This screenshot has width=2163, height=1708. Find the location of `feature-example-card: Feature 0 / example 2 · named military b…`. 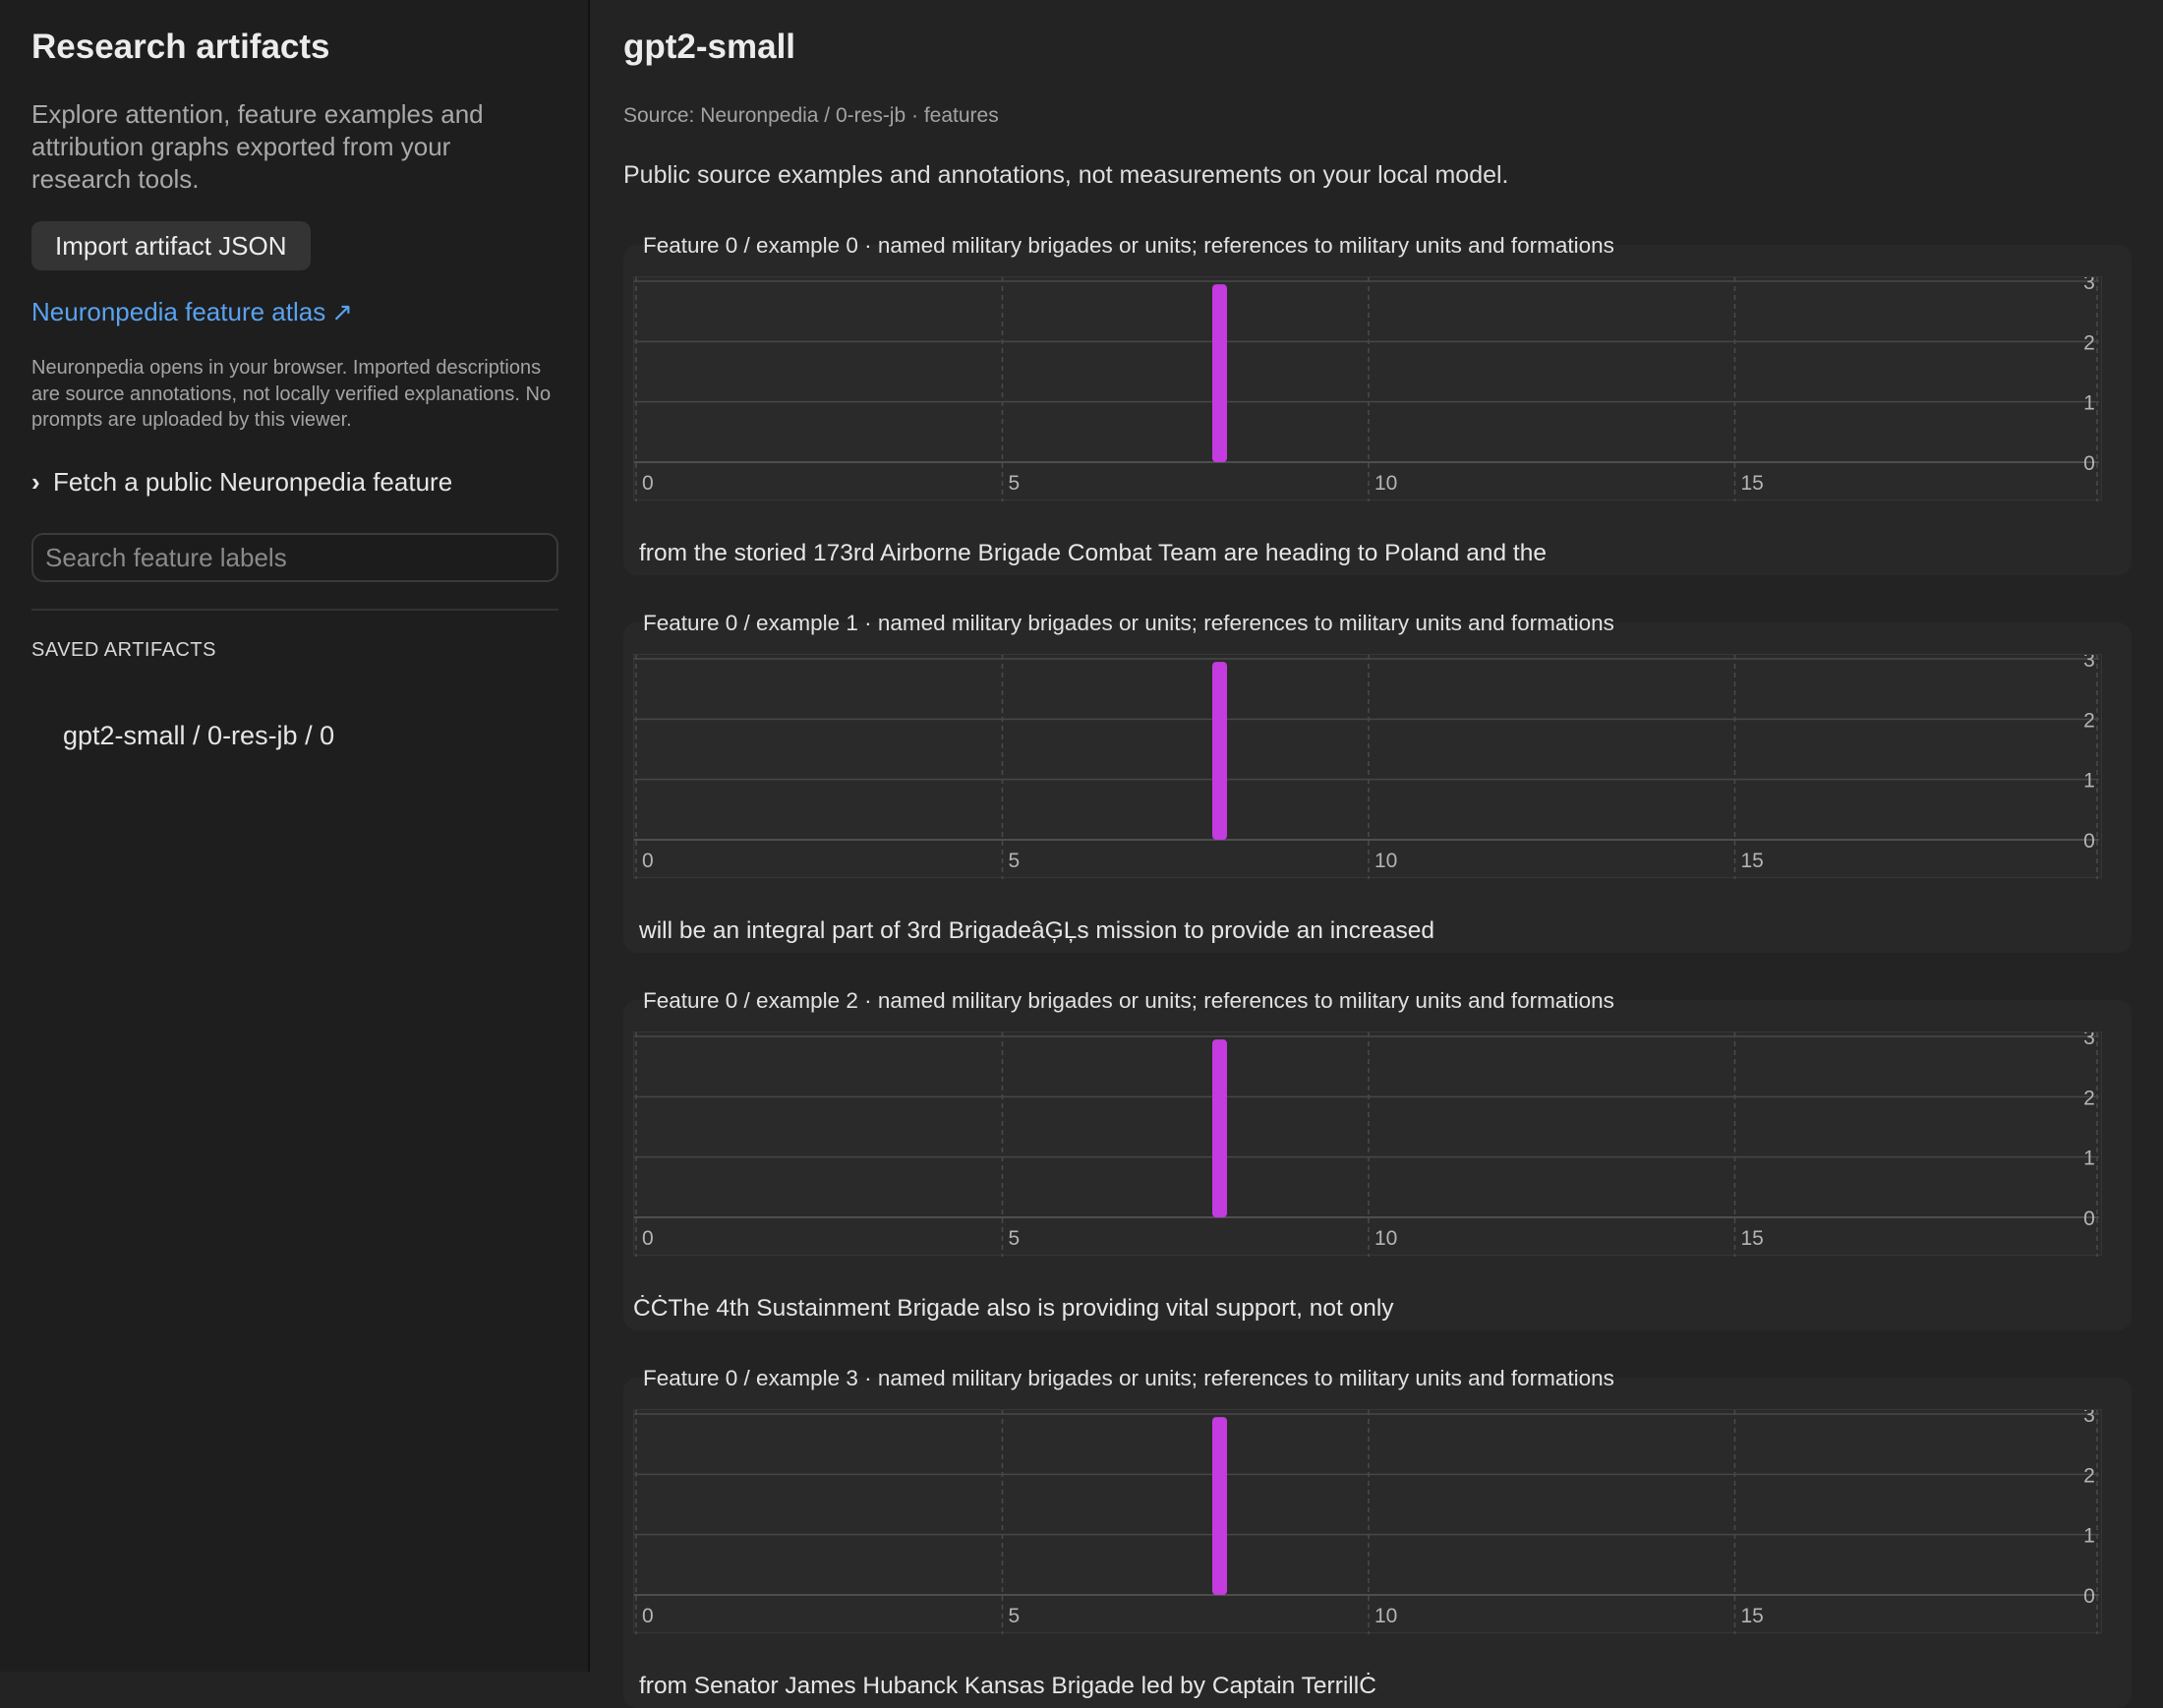

feature-example-card: Feature 0 / example 2 · named military b… is located at coordinates (1378, 1159).